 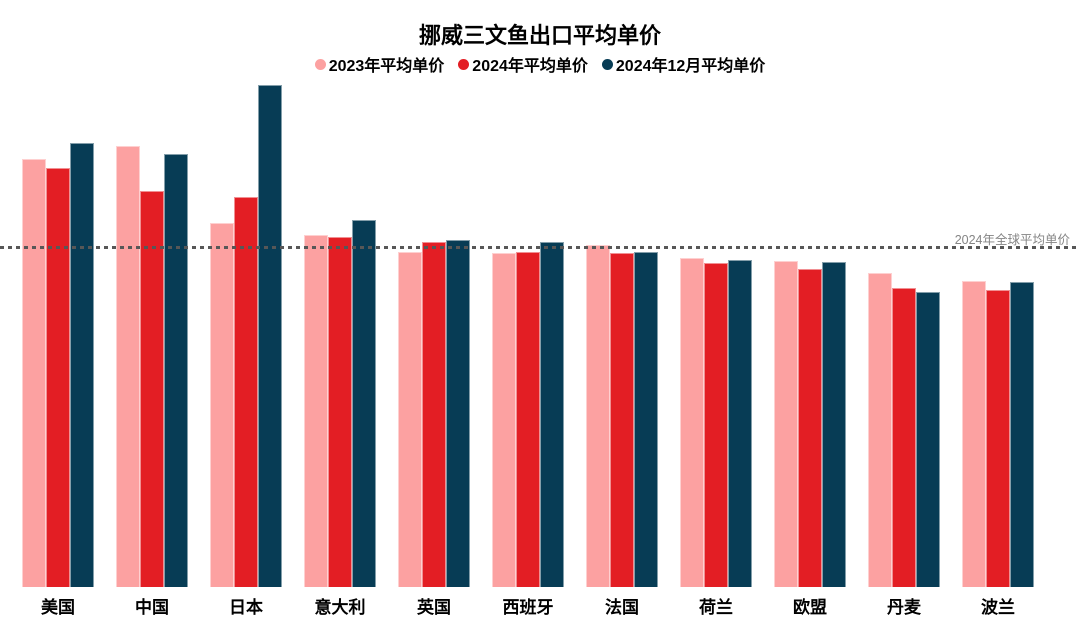 I want to click on bar-2023-avg-波兰, so click(x=974, y=434).